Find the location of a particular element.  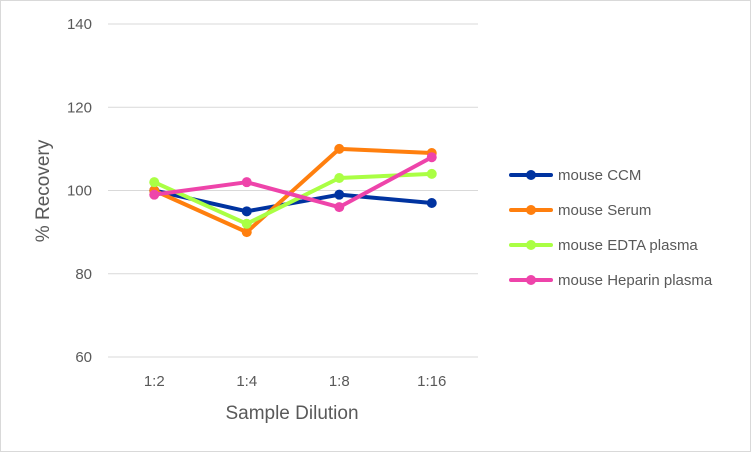

y-tick-label: 120 is located at coordinates (79, 107).